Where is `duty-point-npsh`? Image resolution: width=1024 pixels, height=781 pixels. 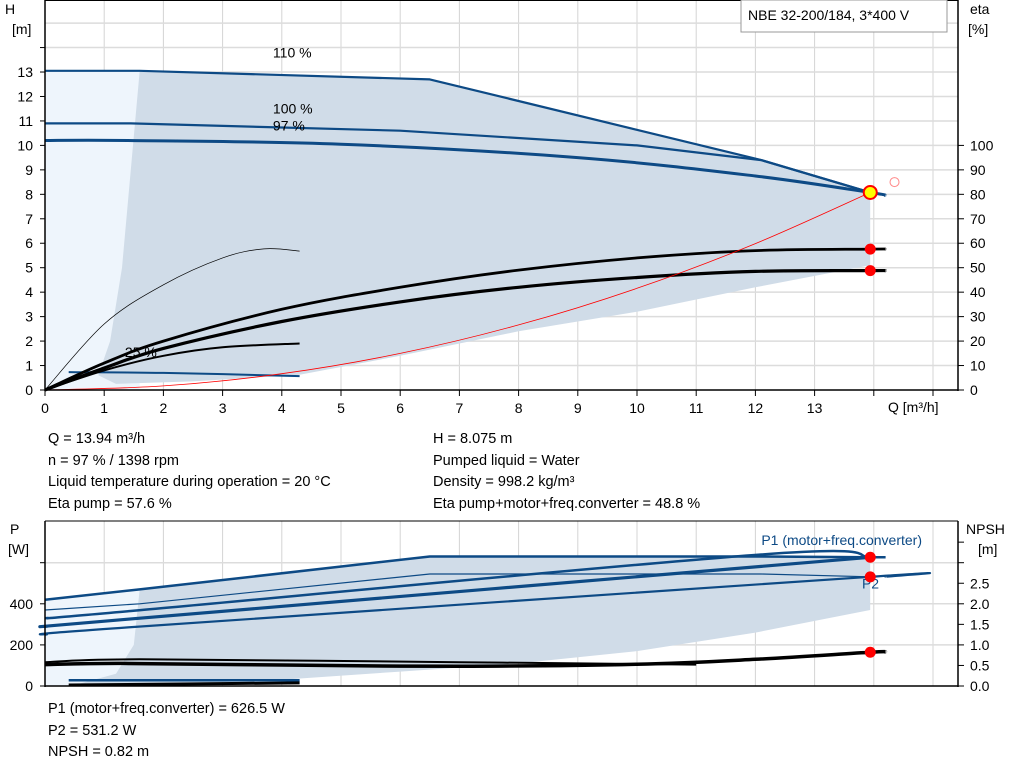 duty-point-npsh is located at coordinates (870, 652).